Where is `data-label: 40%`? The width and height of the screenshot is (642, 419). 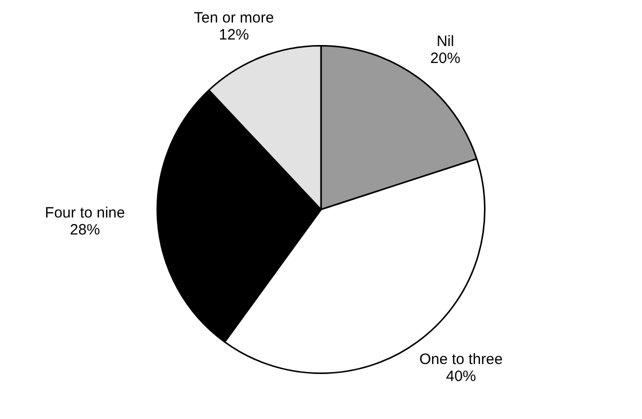 data-label: 40% is located at coordinates (461, 377).